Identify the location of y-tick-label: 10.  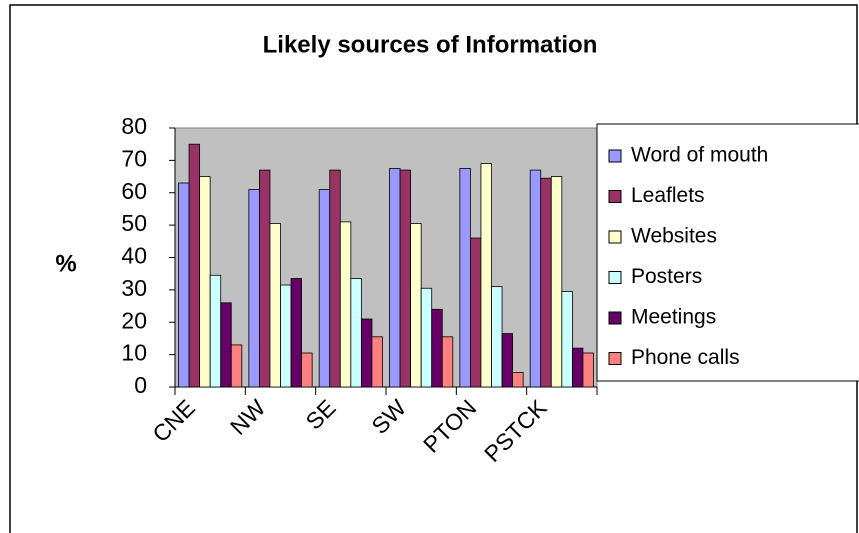
(134, 353).